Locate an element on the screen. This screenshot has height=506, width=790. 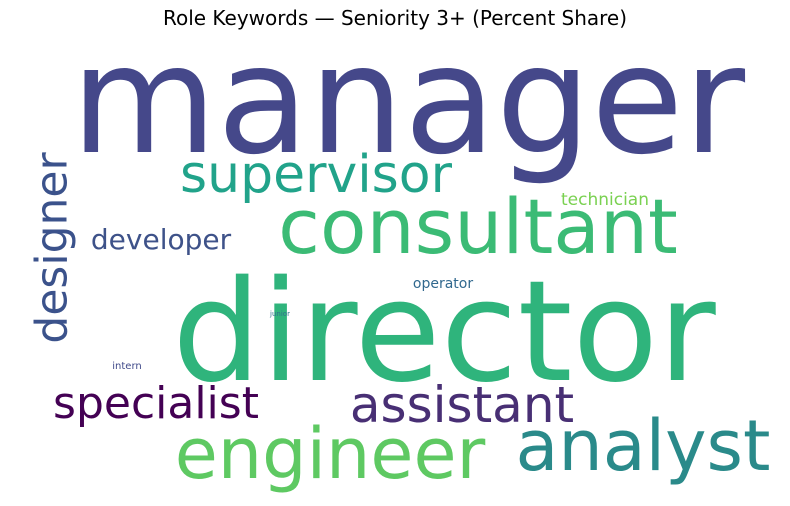
word-analyst: analyst is located at coordinates (643, 446).